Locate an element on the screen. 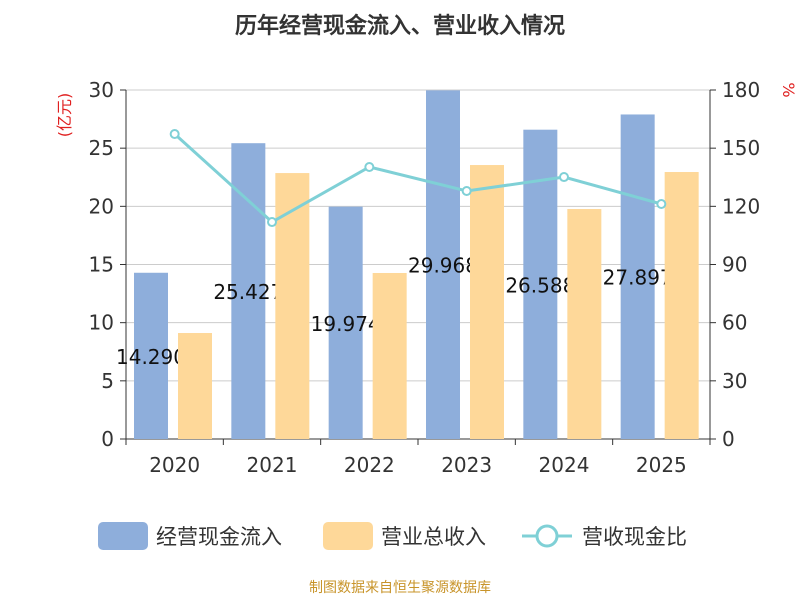 This screenshot has width=800, height=600. right-tick-label: 180 is located at coordinates (741, 90).